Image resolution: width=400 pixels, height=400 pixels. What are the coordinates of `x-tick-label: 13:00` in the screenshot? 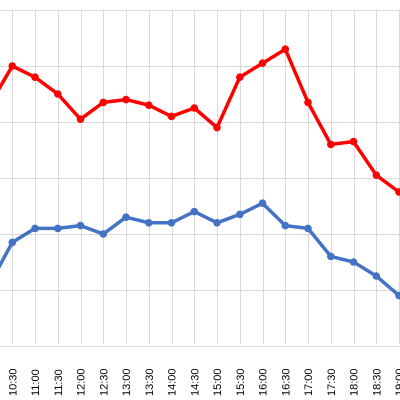 It's located at (127, 382).